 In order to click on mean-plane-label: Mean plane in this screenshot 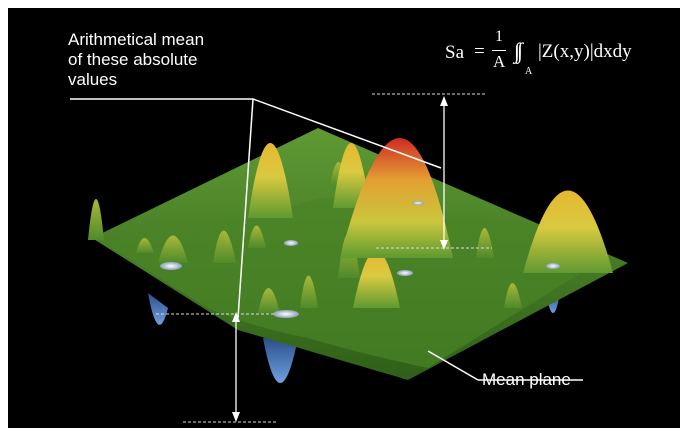, I will do `click(526, 379)`.